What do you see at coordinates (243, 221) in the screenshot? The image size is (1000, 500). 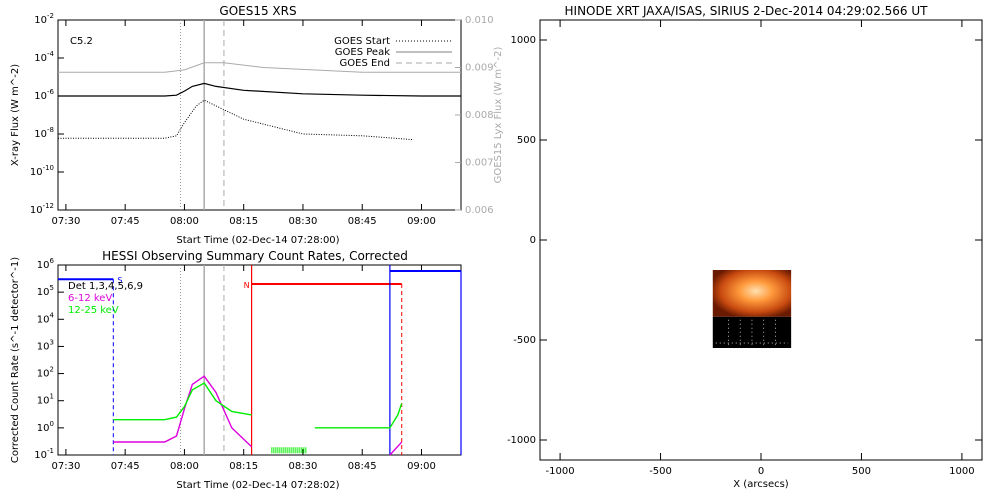 I see `goes-x-tick-label: 08:15` at bounding box center [243, 221].